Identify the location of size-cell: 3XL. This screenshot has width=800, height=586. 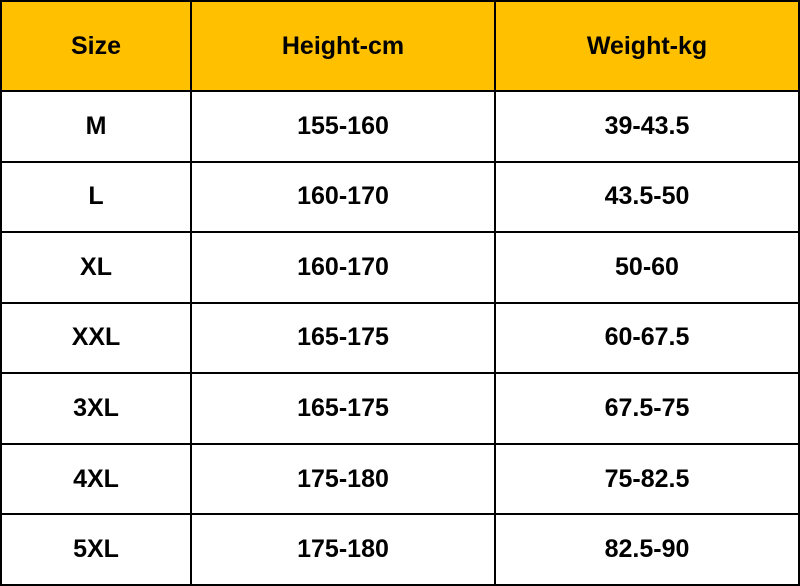
(96, 408).